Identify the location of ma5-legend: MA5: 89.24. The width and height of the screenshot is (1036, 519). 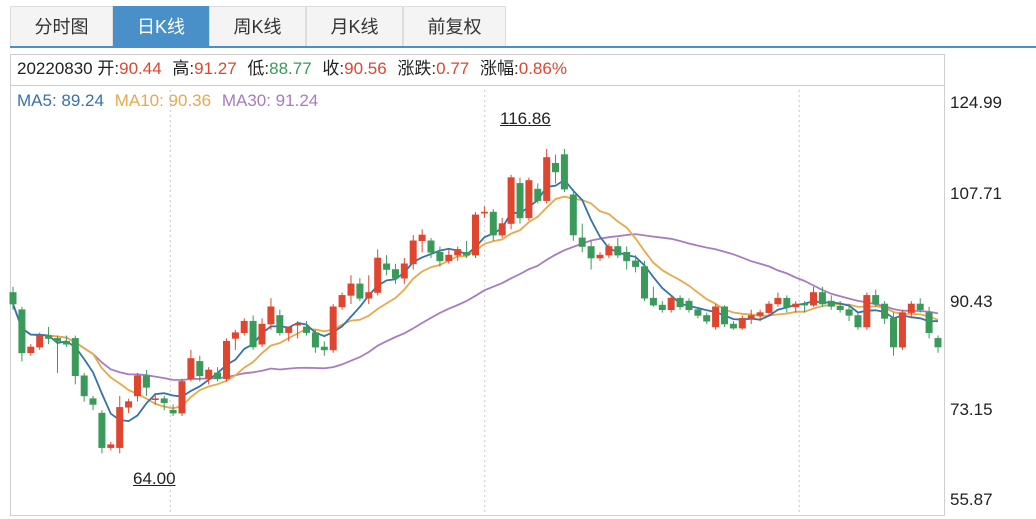
(60, 100).